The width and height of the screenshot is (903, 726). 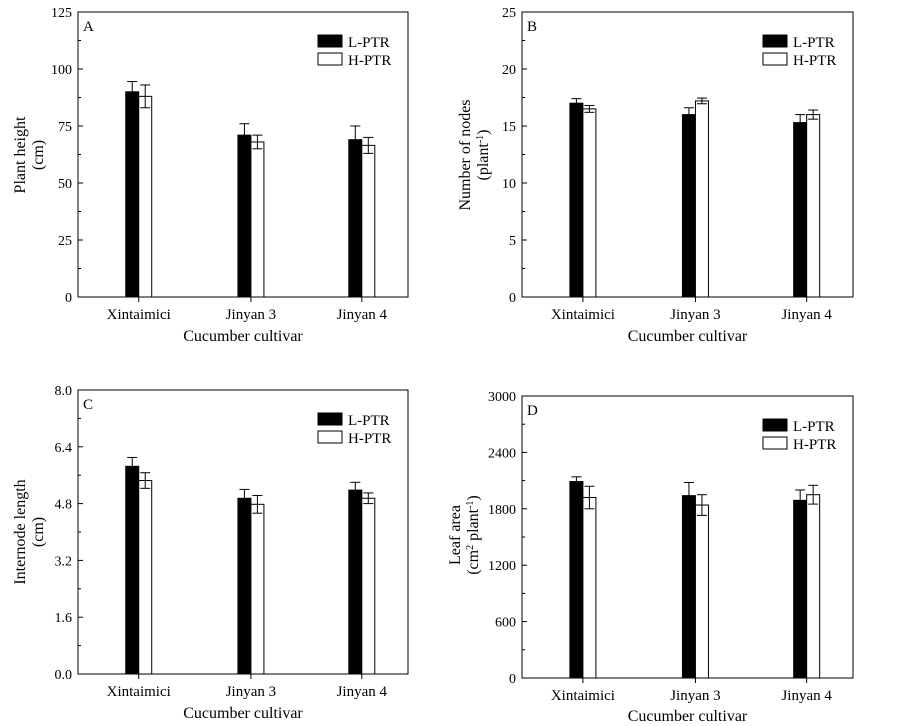 I want to click on y-tick-label: 25, so click(x=65, y=241).